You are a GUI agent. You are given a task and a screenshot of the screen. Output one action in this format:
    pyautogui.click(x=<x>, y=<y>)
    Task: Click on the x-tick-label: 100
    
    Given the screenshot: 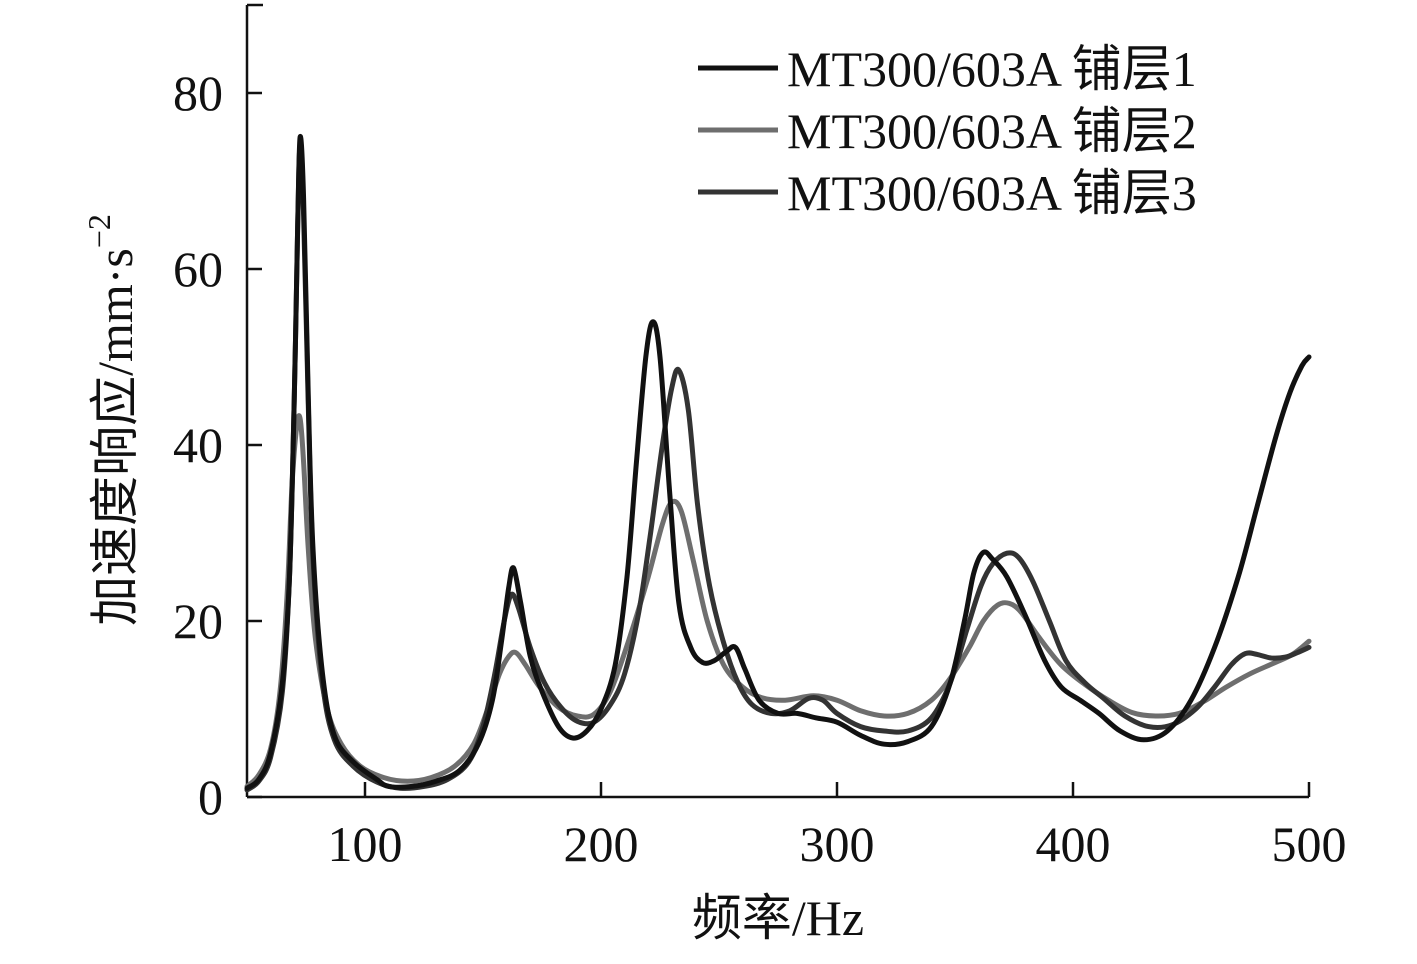 What is the action you would take?
    pyautogui.click(x=365, y=844)
    